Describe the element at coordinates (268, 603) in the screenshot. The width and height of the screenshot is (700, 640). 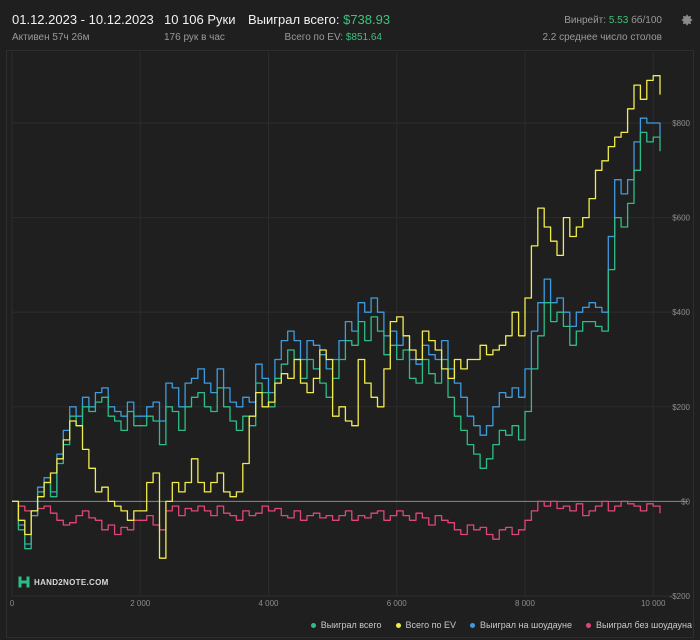
I see `x-tick-label: 4 000` at that location.